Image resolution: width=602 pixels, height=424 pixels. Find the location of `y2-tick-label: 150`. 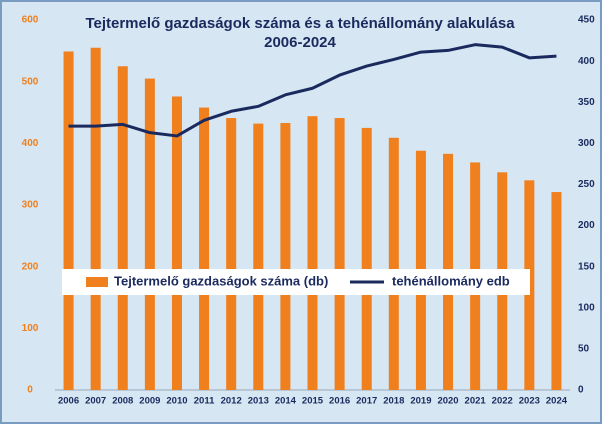

y2-tick-label: 150 is located at coordinates (586, 266).